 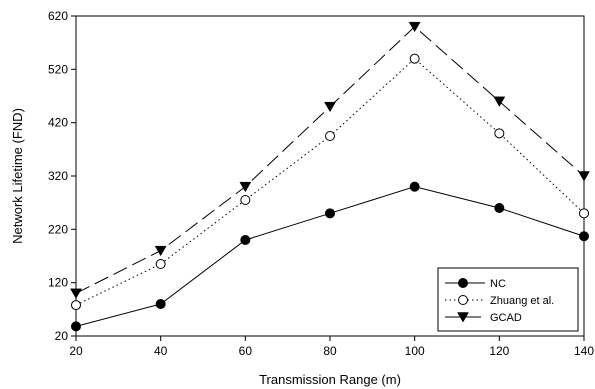 I want to click on y-tick-label: 420, so click(x=58, y=123).